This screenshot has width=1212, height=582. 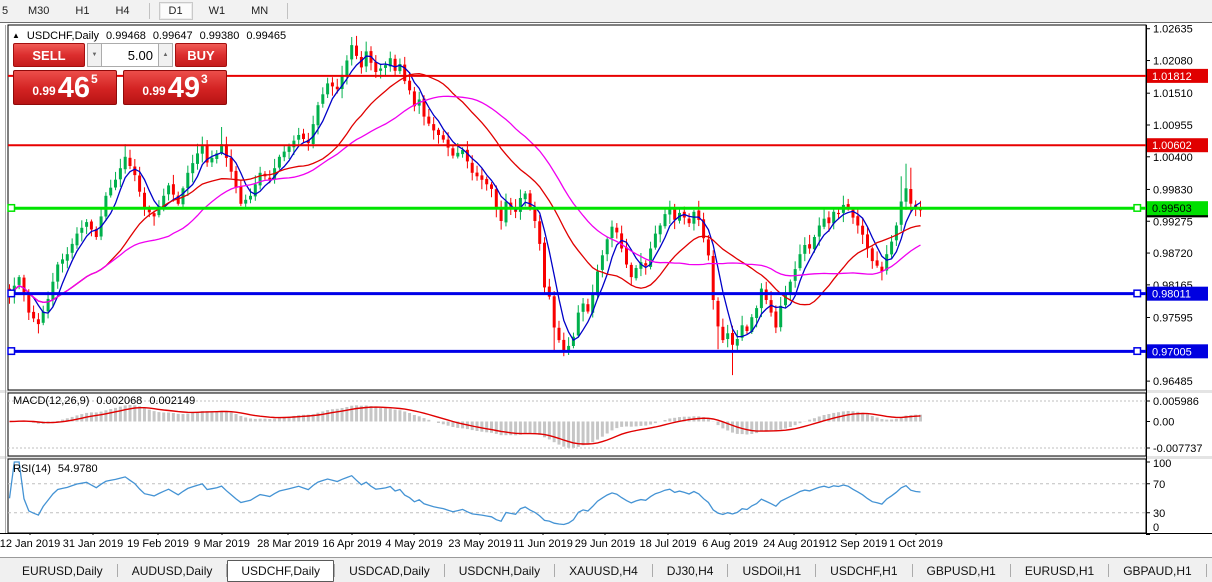 I want to click on svg-text: 0.97005, so click(x=1172, y=352).